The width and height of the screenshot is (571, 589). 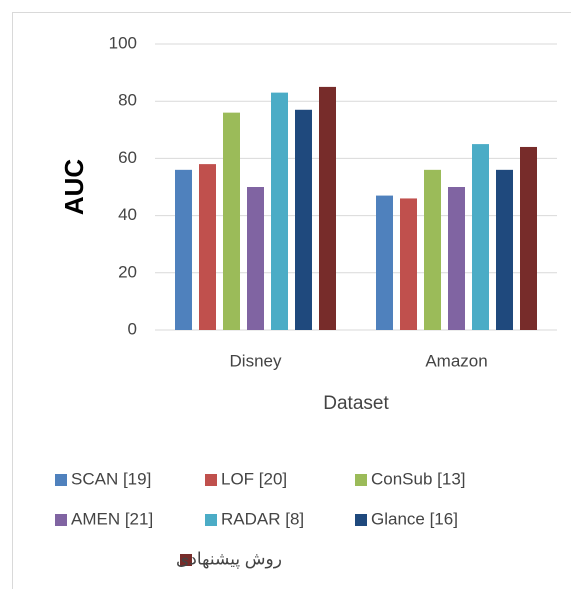 What do you see at coordinates (356, 403) in the screenshot?
I see `x-axis-label: Dataset` at bounding box center [356, 403].